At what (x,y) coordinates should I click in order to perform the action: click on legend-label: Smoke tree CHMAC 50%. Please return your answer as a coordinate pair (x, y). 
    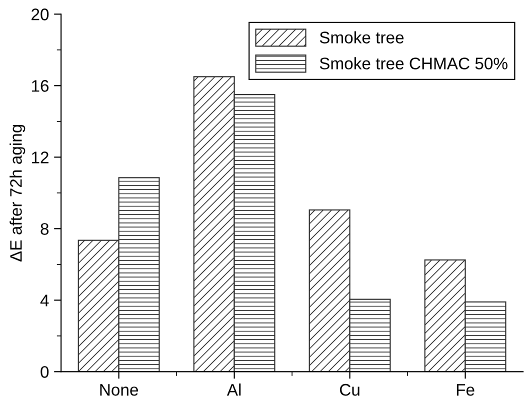
    Looking at the image, I should click on (414, 63).